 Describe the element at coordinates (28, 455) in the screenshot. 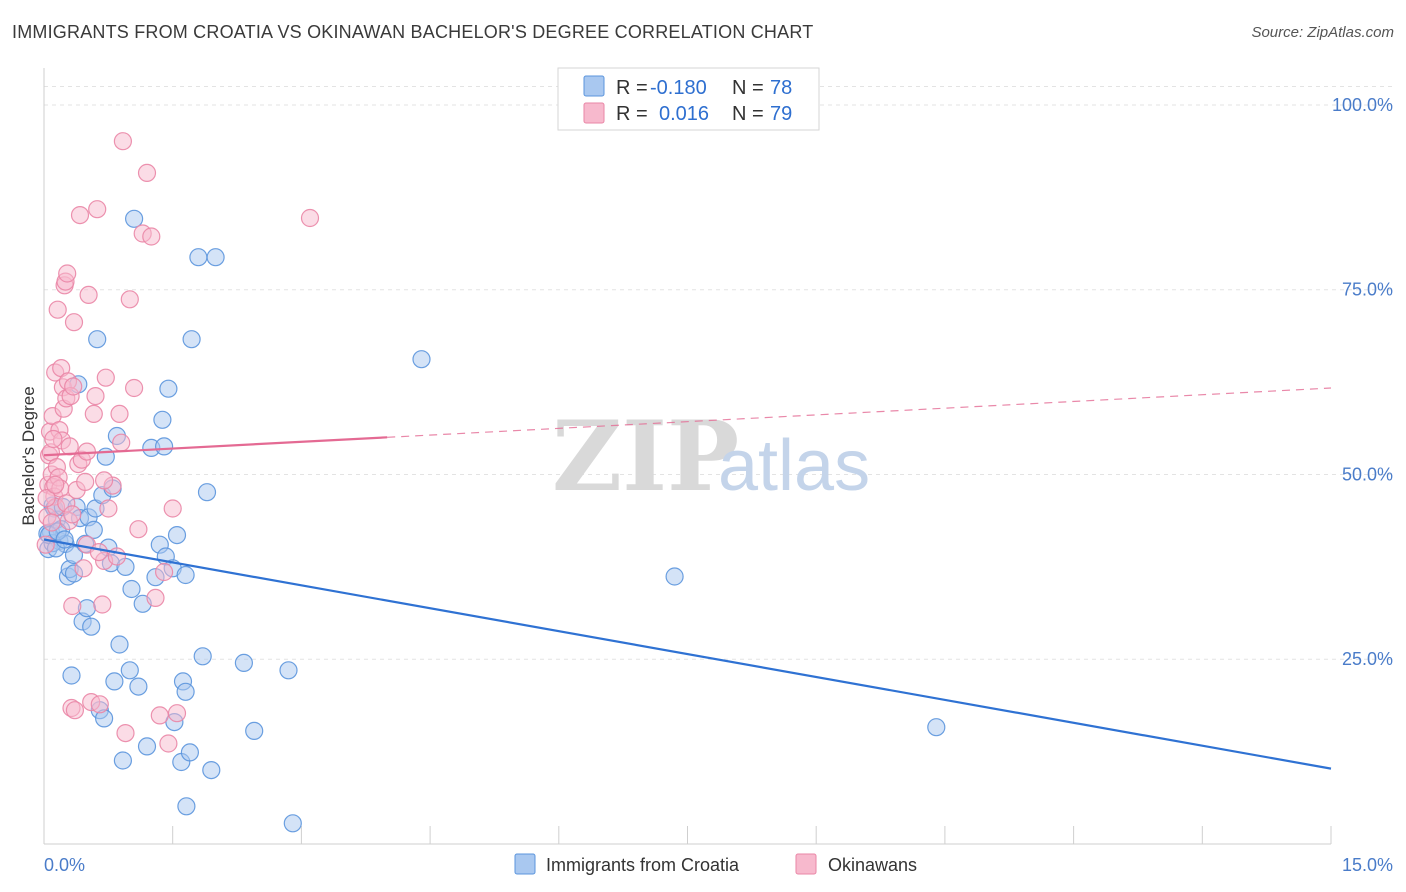

I see `y-axis-label: Bachelor's Degree` at that location.